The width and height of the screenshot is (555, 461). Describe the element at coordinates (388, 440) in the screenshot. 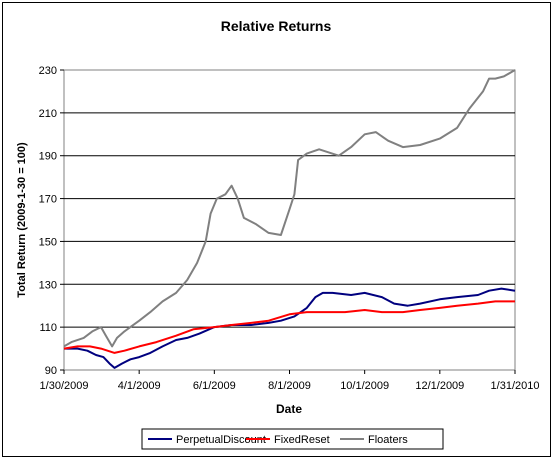

I see `legend-label: Floaters` at that location.